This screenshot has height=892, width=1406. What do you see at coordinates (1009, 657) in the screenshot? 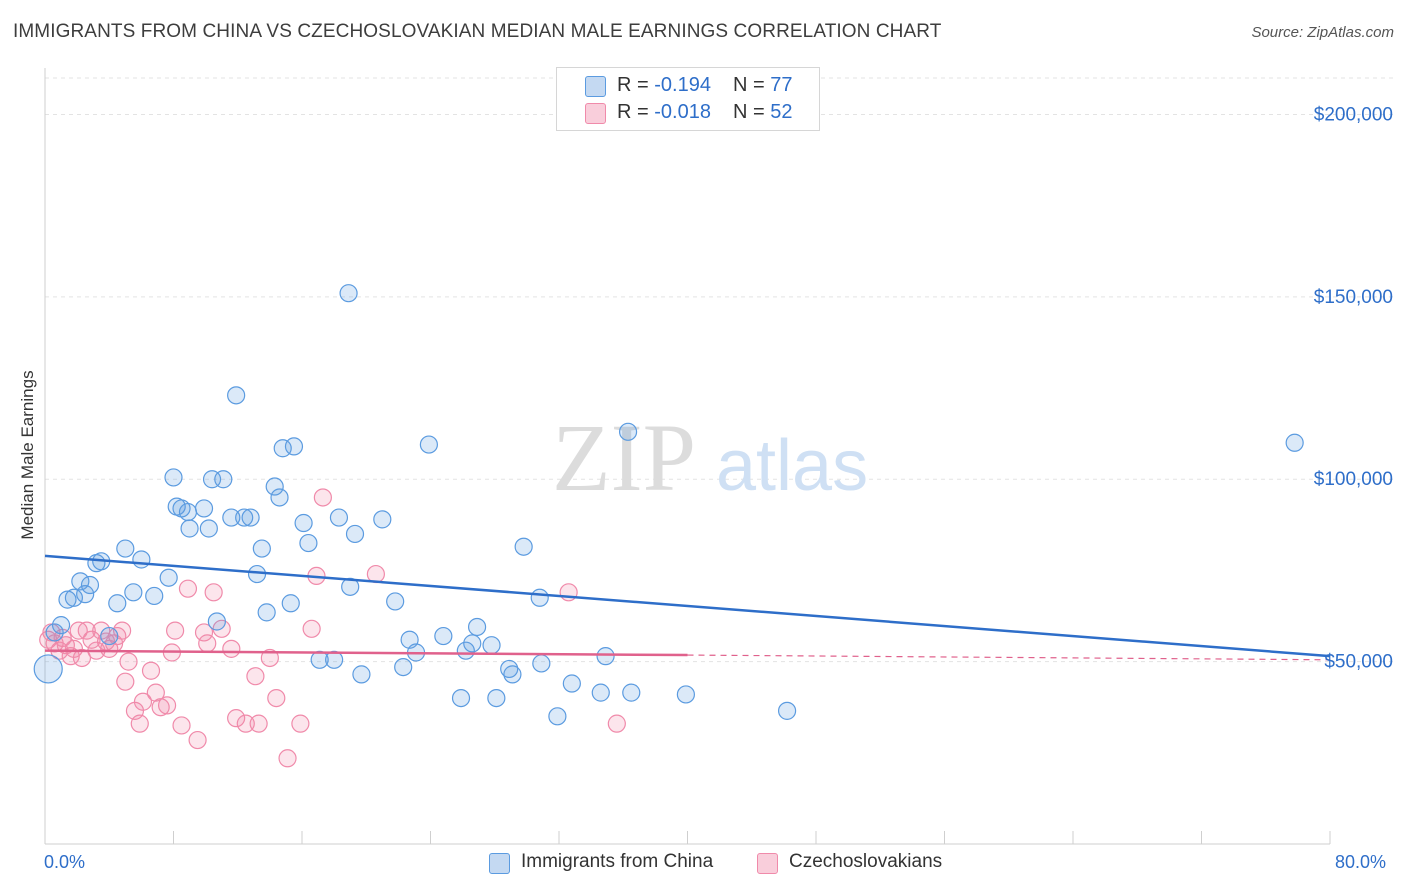
I see `czech-trend-extension` at bounding box center [1009, 657].